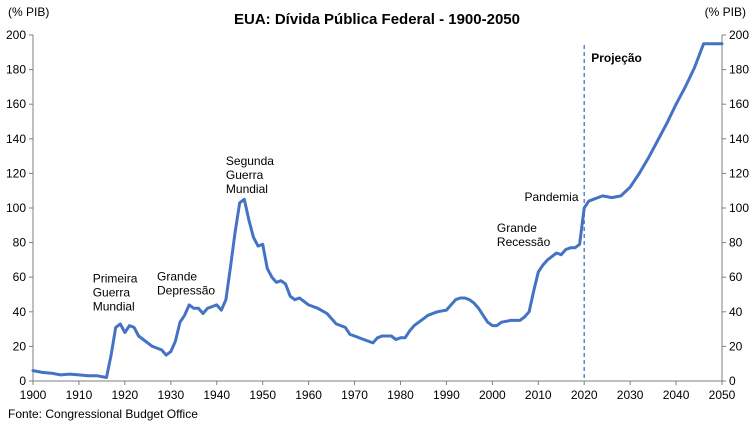  Describe the element at coordinates (538, 395) in the screenshot. I see `x-tick-label: 2010` at that location.